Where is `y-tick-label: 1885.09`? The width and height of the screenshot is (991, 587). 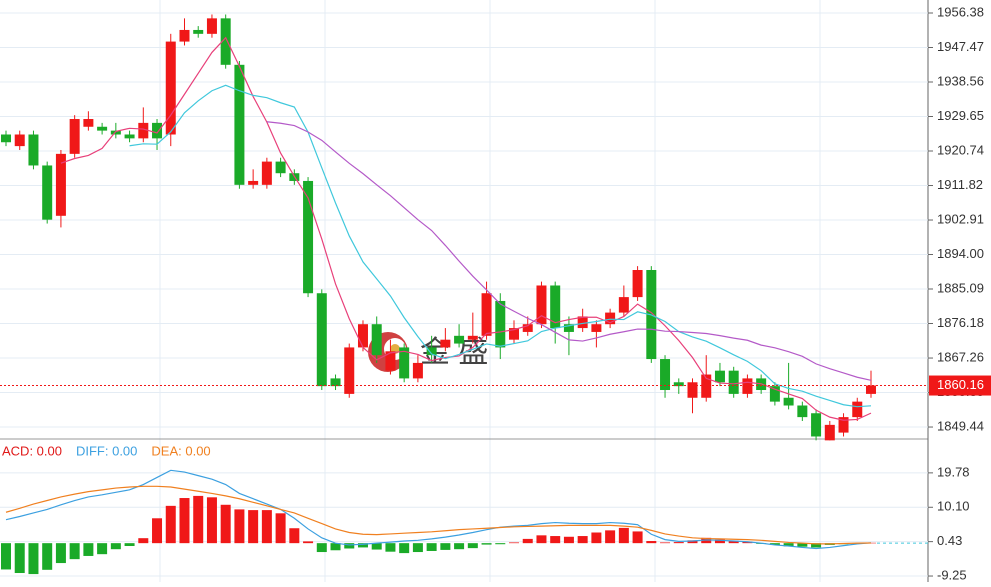
y-tick-label: 1885.09 is located at coordinates (960, 287).